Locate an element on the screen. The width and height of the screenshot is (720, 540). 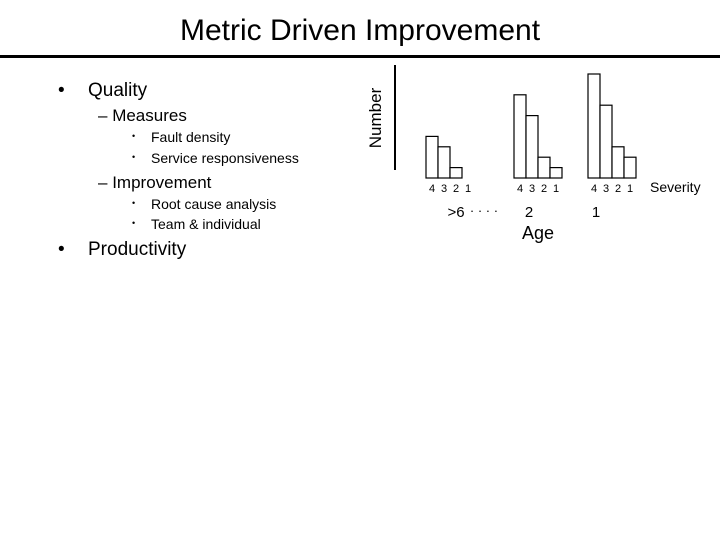
bullet-productivity: Productivity is located at coordinates (137, 249).